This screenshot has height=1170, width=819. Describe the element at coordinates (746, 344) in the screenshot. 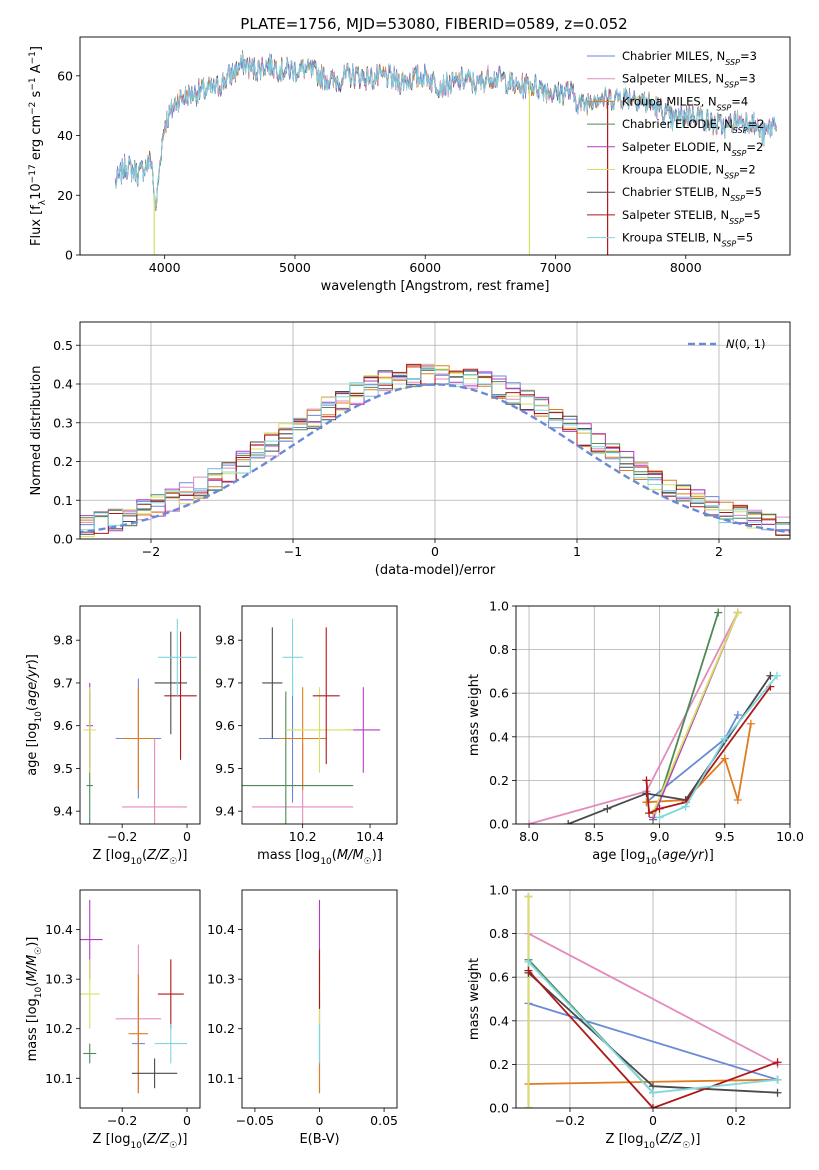

I see `legend-entry: N(0, 1)` at that location.